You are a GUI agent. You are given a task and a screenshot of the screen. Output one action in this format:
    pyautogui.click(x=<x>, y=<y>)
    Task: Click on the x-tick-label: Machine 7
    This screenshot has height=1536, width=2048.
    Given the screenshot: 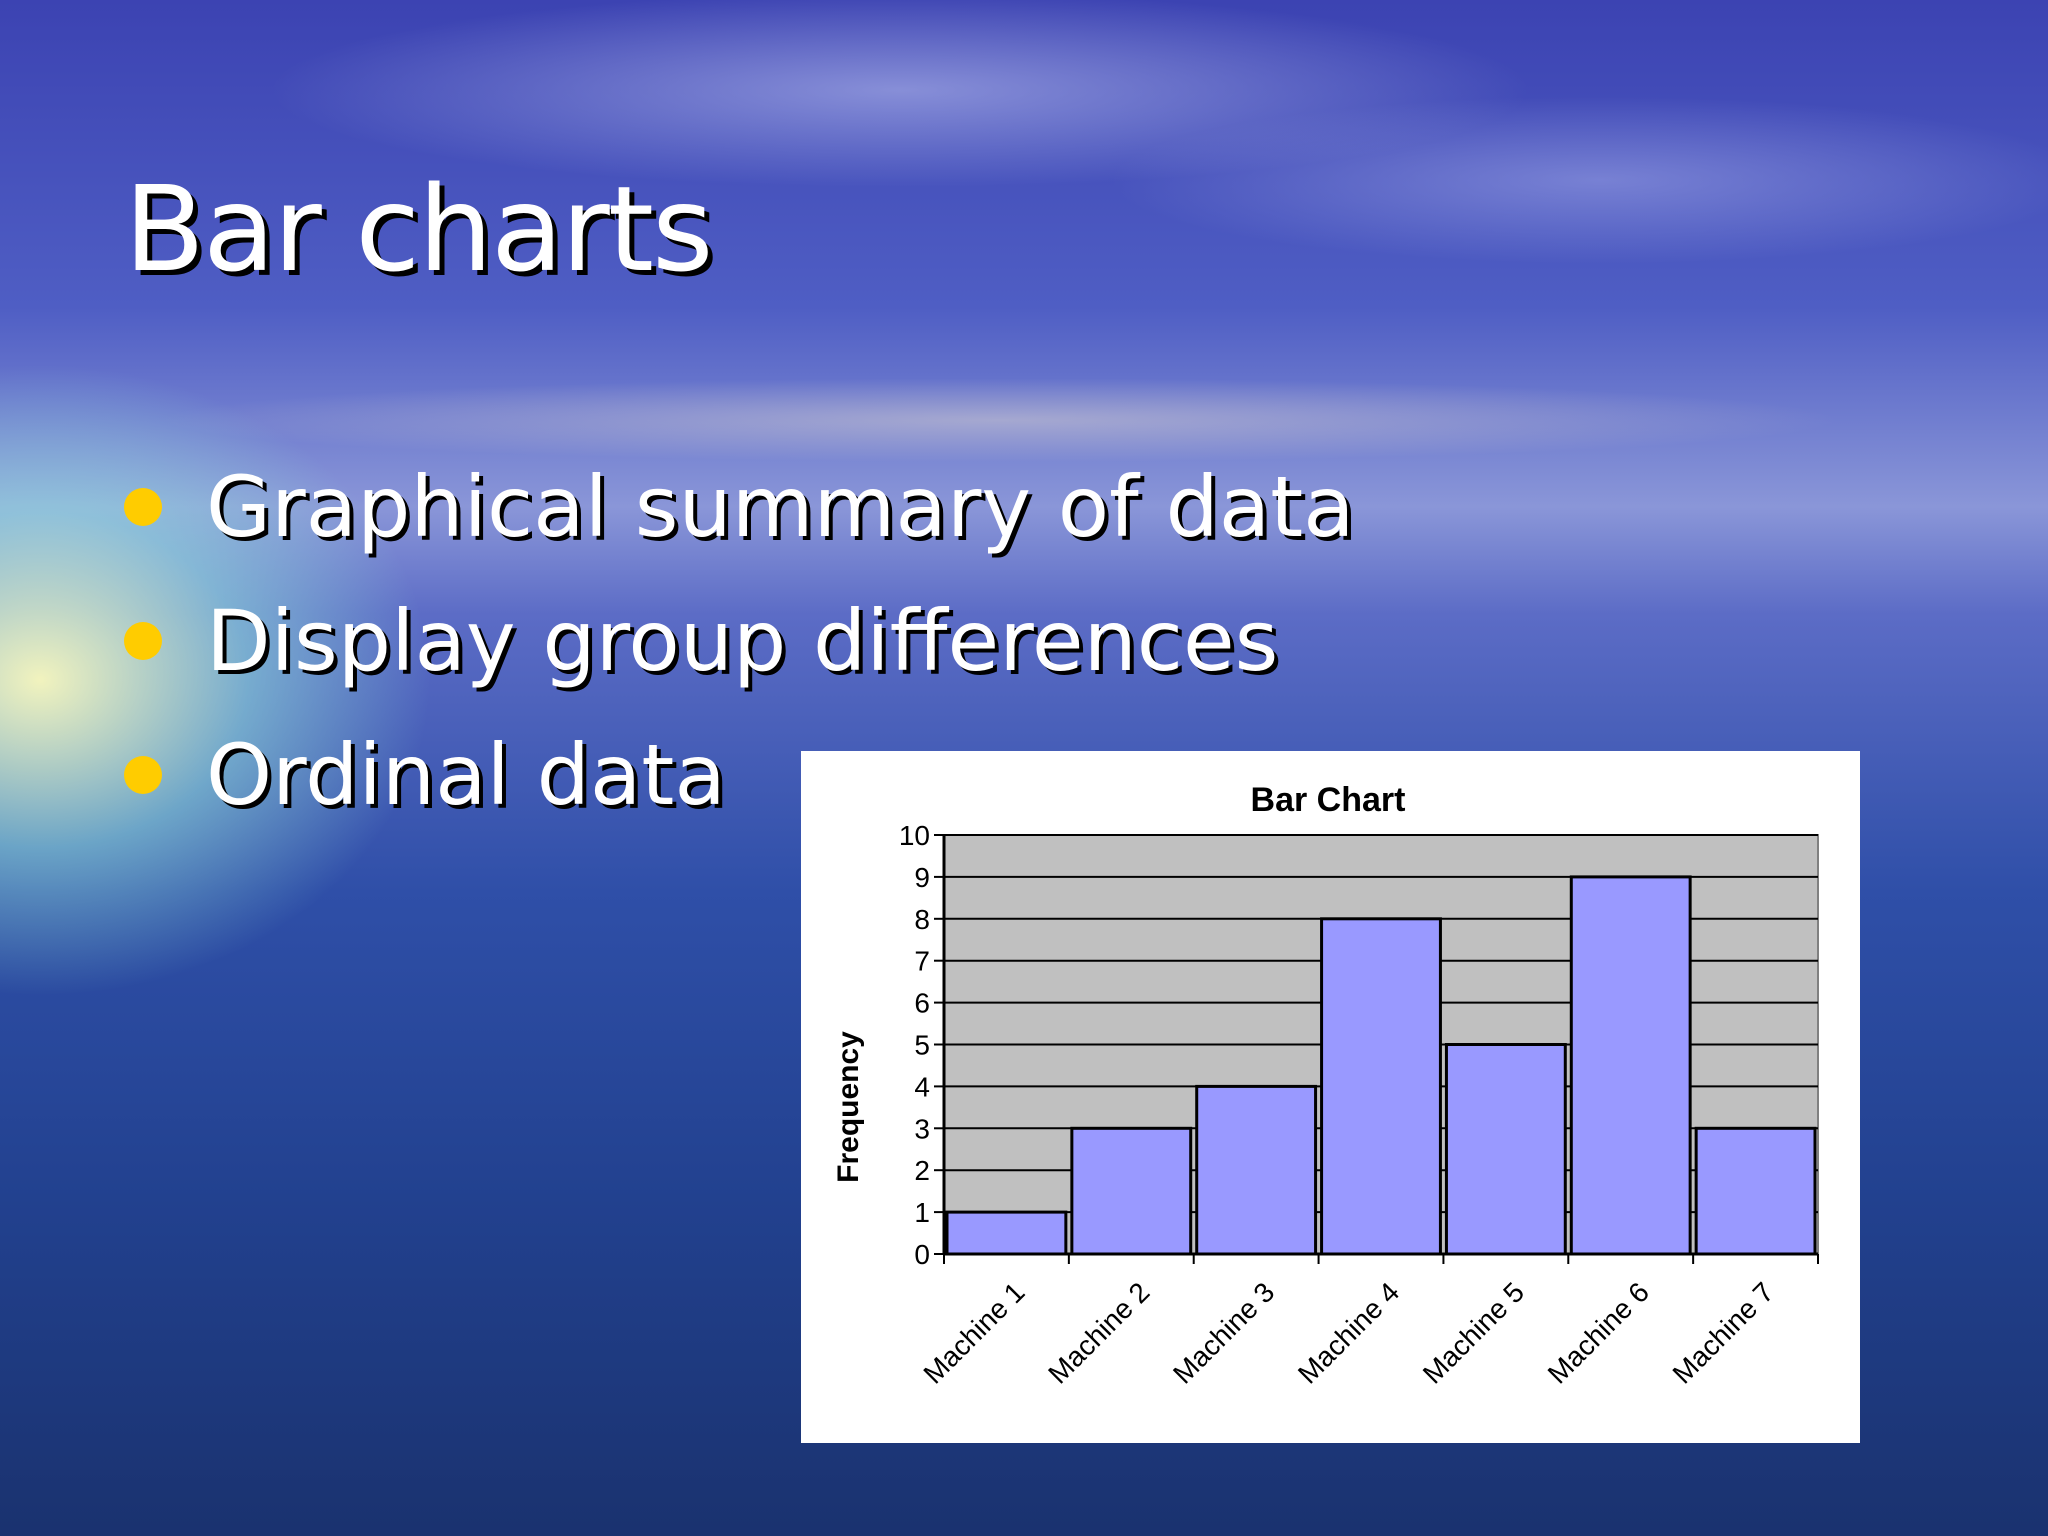 What is the action you would take?
    pyautogui.click(x=1723, y=1332)
    